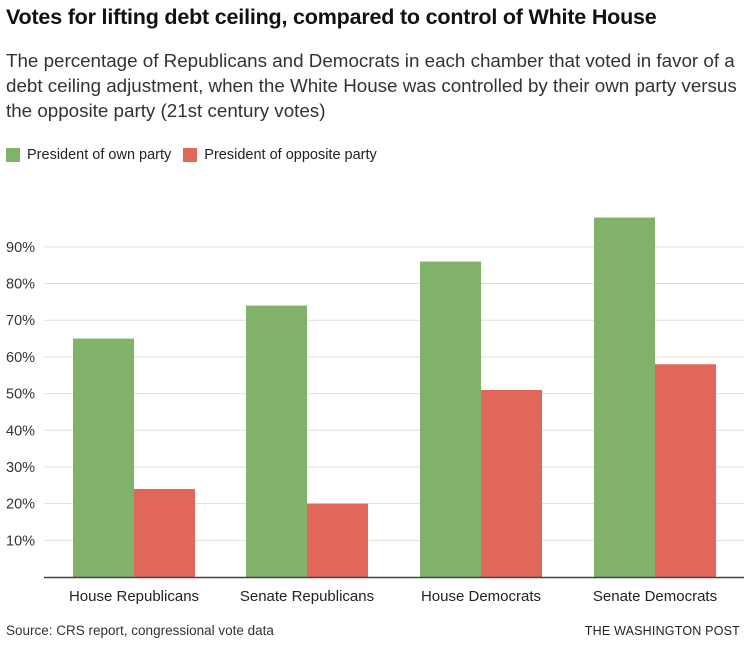 The width and height of the screenshot is (749, 648). Describe the element at coordinates (20, 541) in the screenshot. I see `y-tick-label: 10%` at that location.